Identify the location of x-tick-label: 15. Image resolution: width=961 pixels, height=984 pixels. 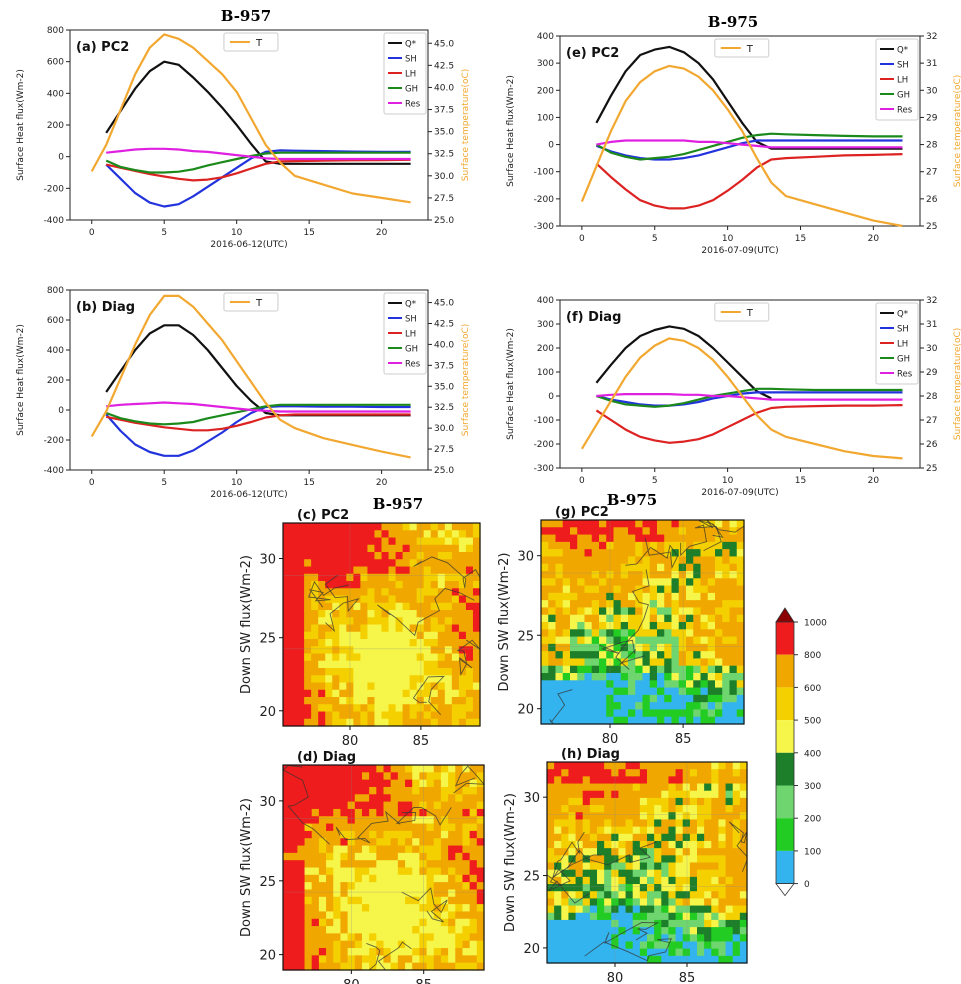
(800, 481).